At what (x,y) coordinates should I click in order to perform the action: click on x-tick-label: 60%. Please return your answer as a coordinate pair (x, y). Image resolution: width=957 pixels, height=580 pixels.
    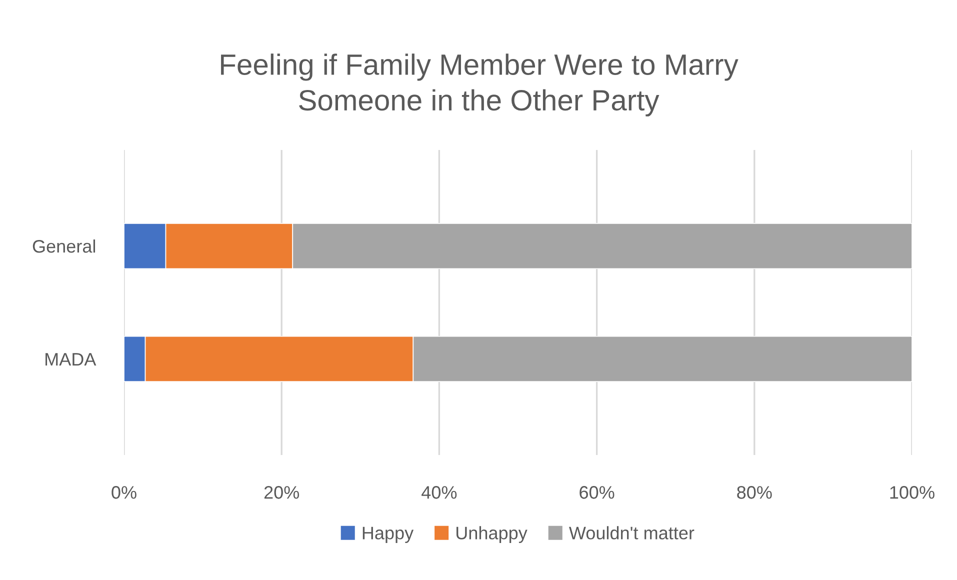
    Looking at the image, I should click on (597, 492).